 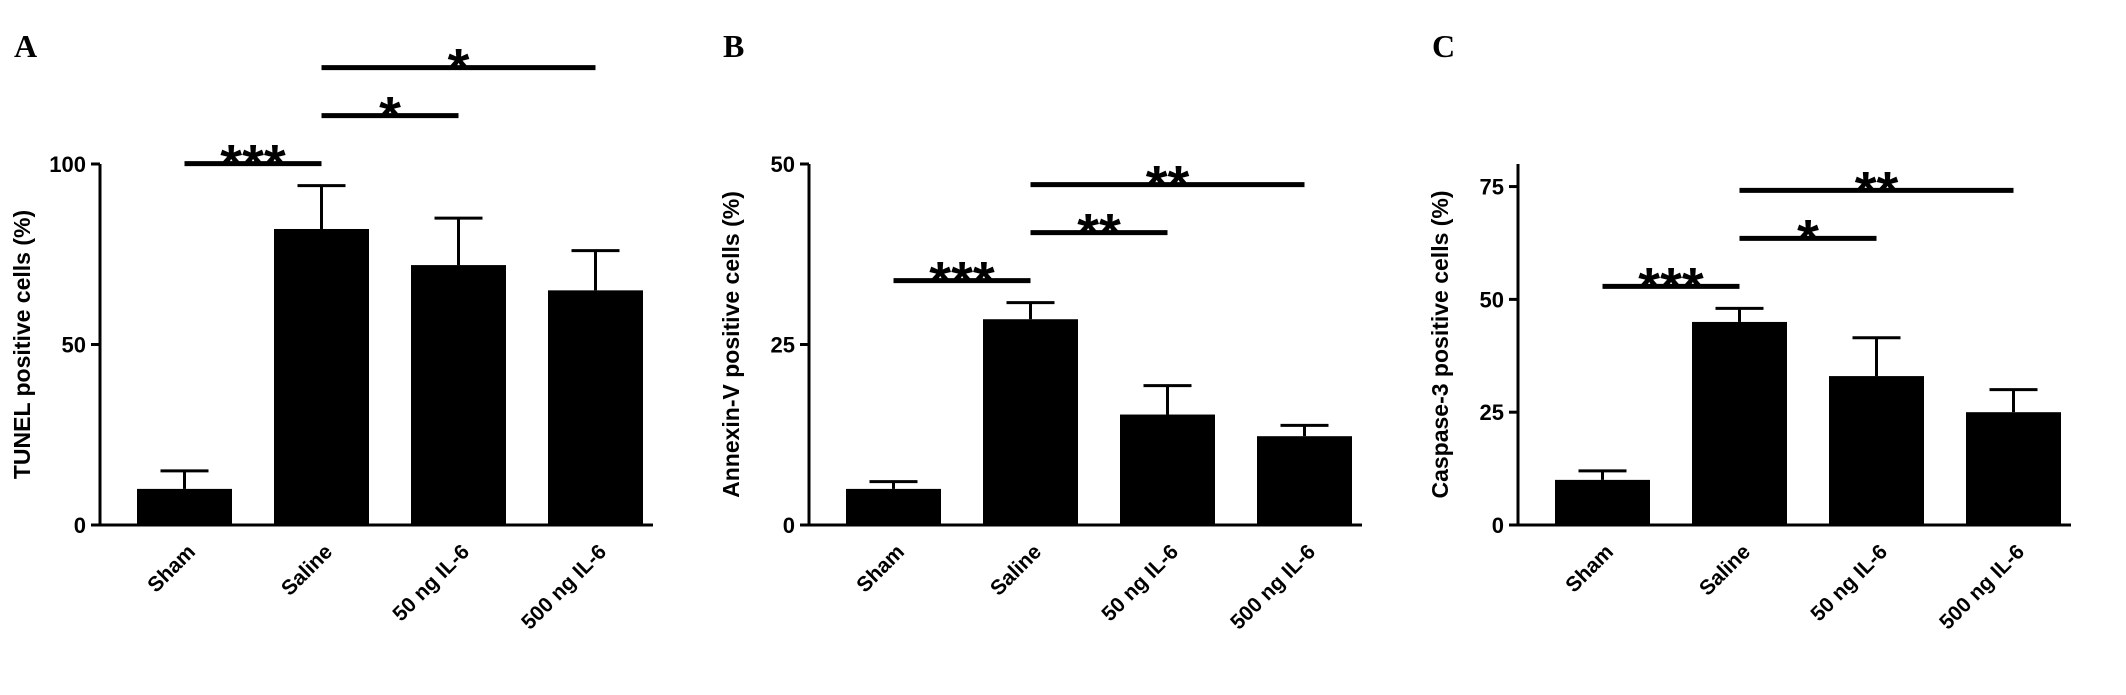 I want to click on panel-label: C, so click(x=1443, y=46).